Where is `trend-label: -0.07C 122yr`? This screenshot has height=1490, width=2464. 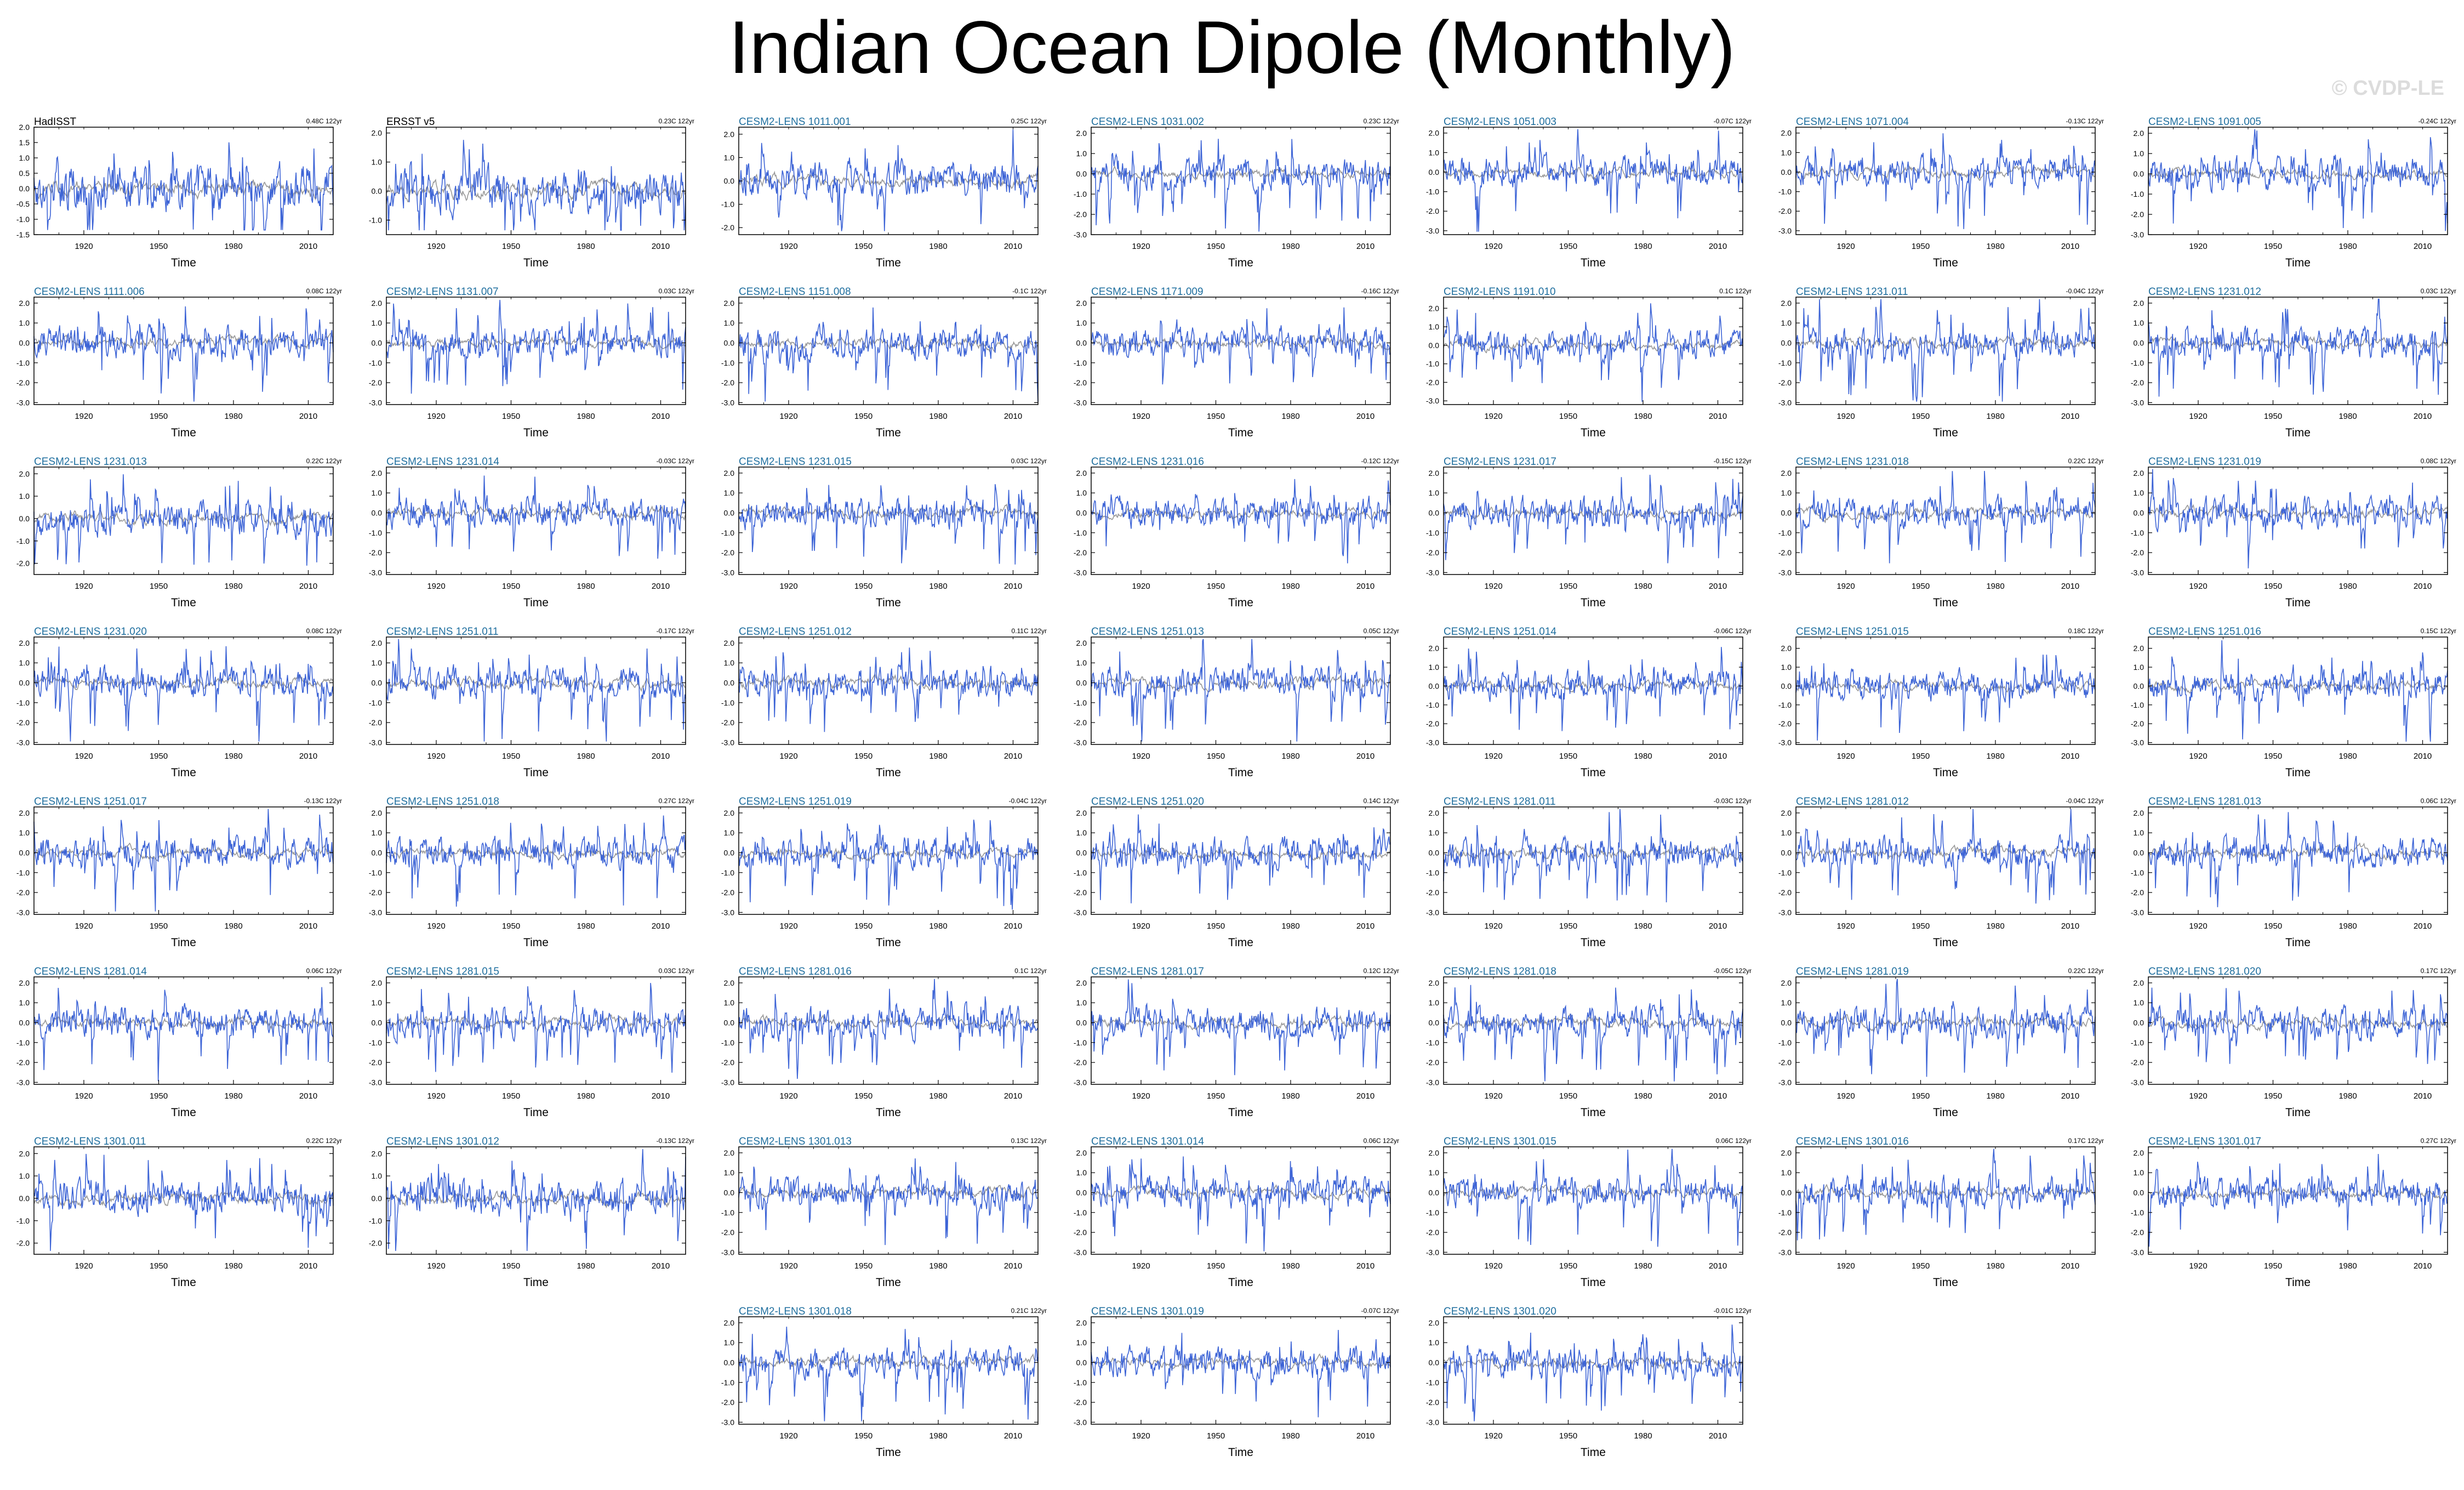 trend-label: -0.07C 122yr is located at coordinates (1732, 121).